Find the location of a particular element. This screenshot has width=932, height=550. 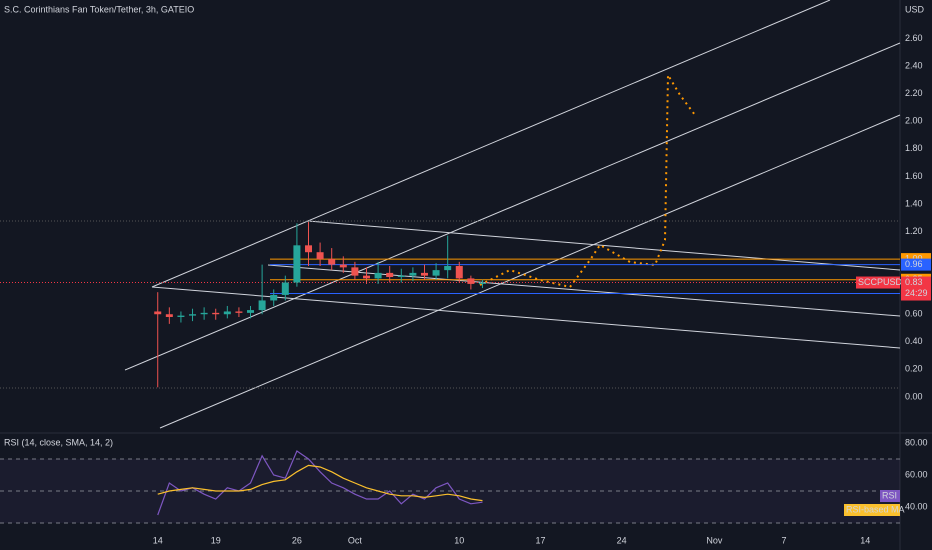

y-tick-label: 0.60 is located at coordinates (914, 314).